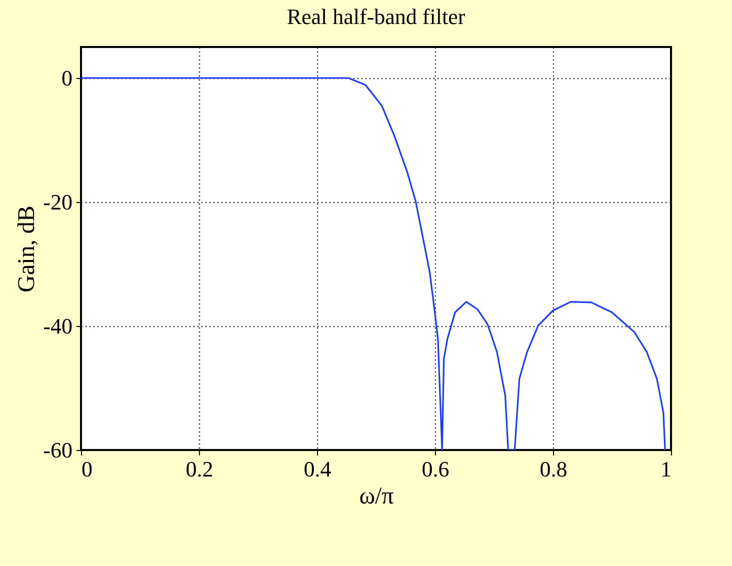 Image resolution: width=732 pixels, height=566 pixels. What do you see at coordinates (436, 469) in the screenshot?
I see `x-tick-label: 0.6` at bounding box center [436, 469].